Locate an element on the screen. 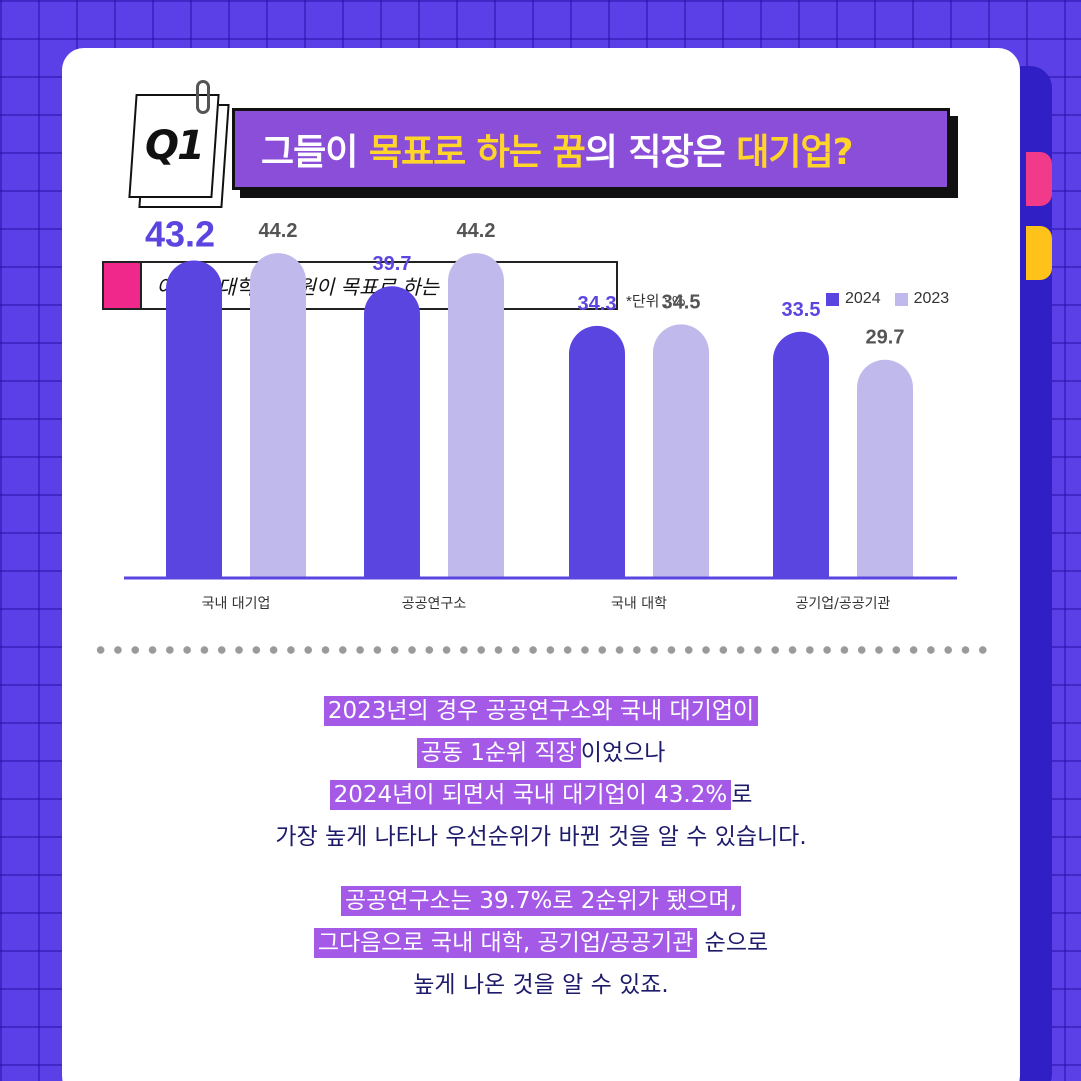  yellow-bookmark-tab is located at coordinates (1039, 253).